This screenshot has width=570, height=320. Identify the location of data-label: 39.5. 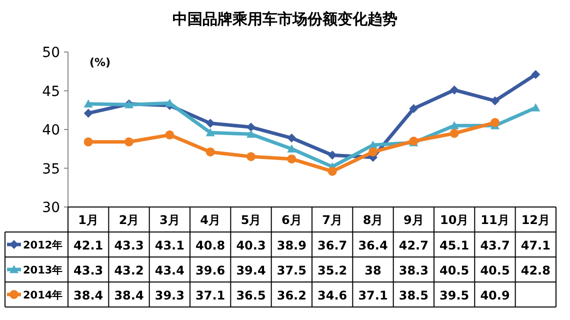
(455, 295).